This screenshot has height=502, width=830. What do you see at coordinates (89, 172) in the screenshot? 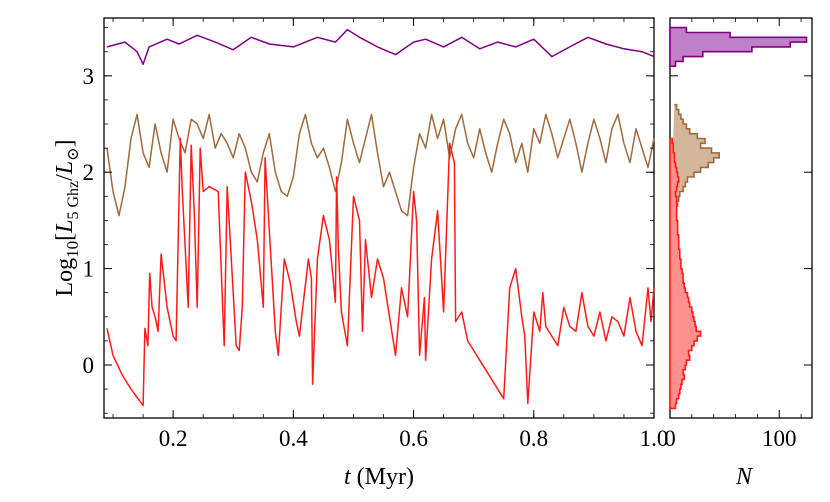
I see `y-tick-label-2: 2` at bounding box center [89, 172].